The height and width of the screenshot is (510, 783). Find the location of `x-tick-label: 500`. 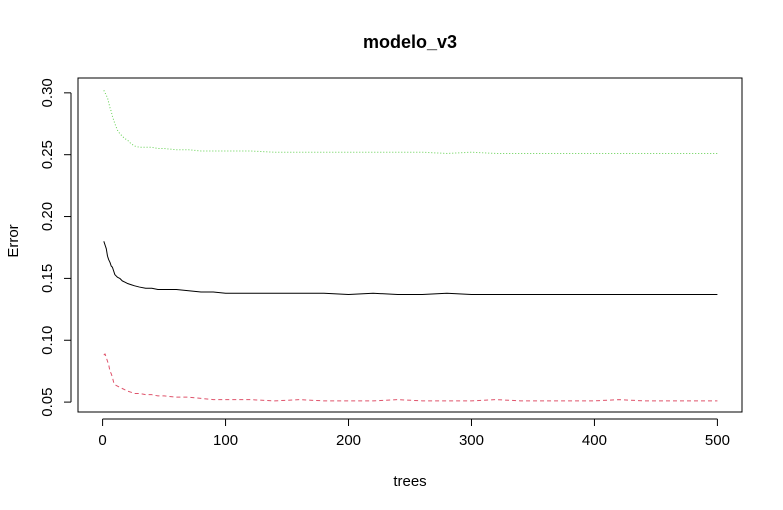

x-tick-label: 500 is located at coordinates (717, 440).